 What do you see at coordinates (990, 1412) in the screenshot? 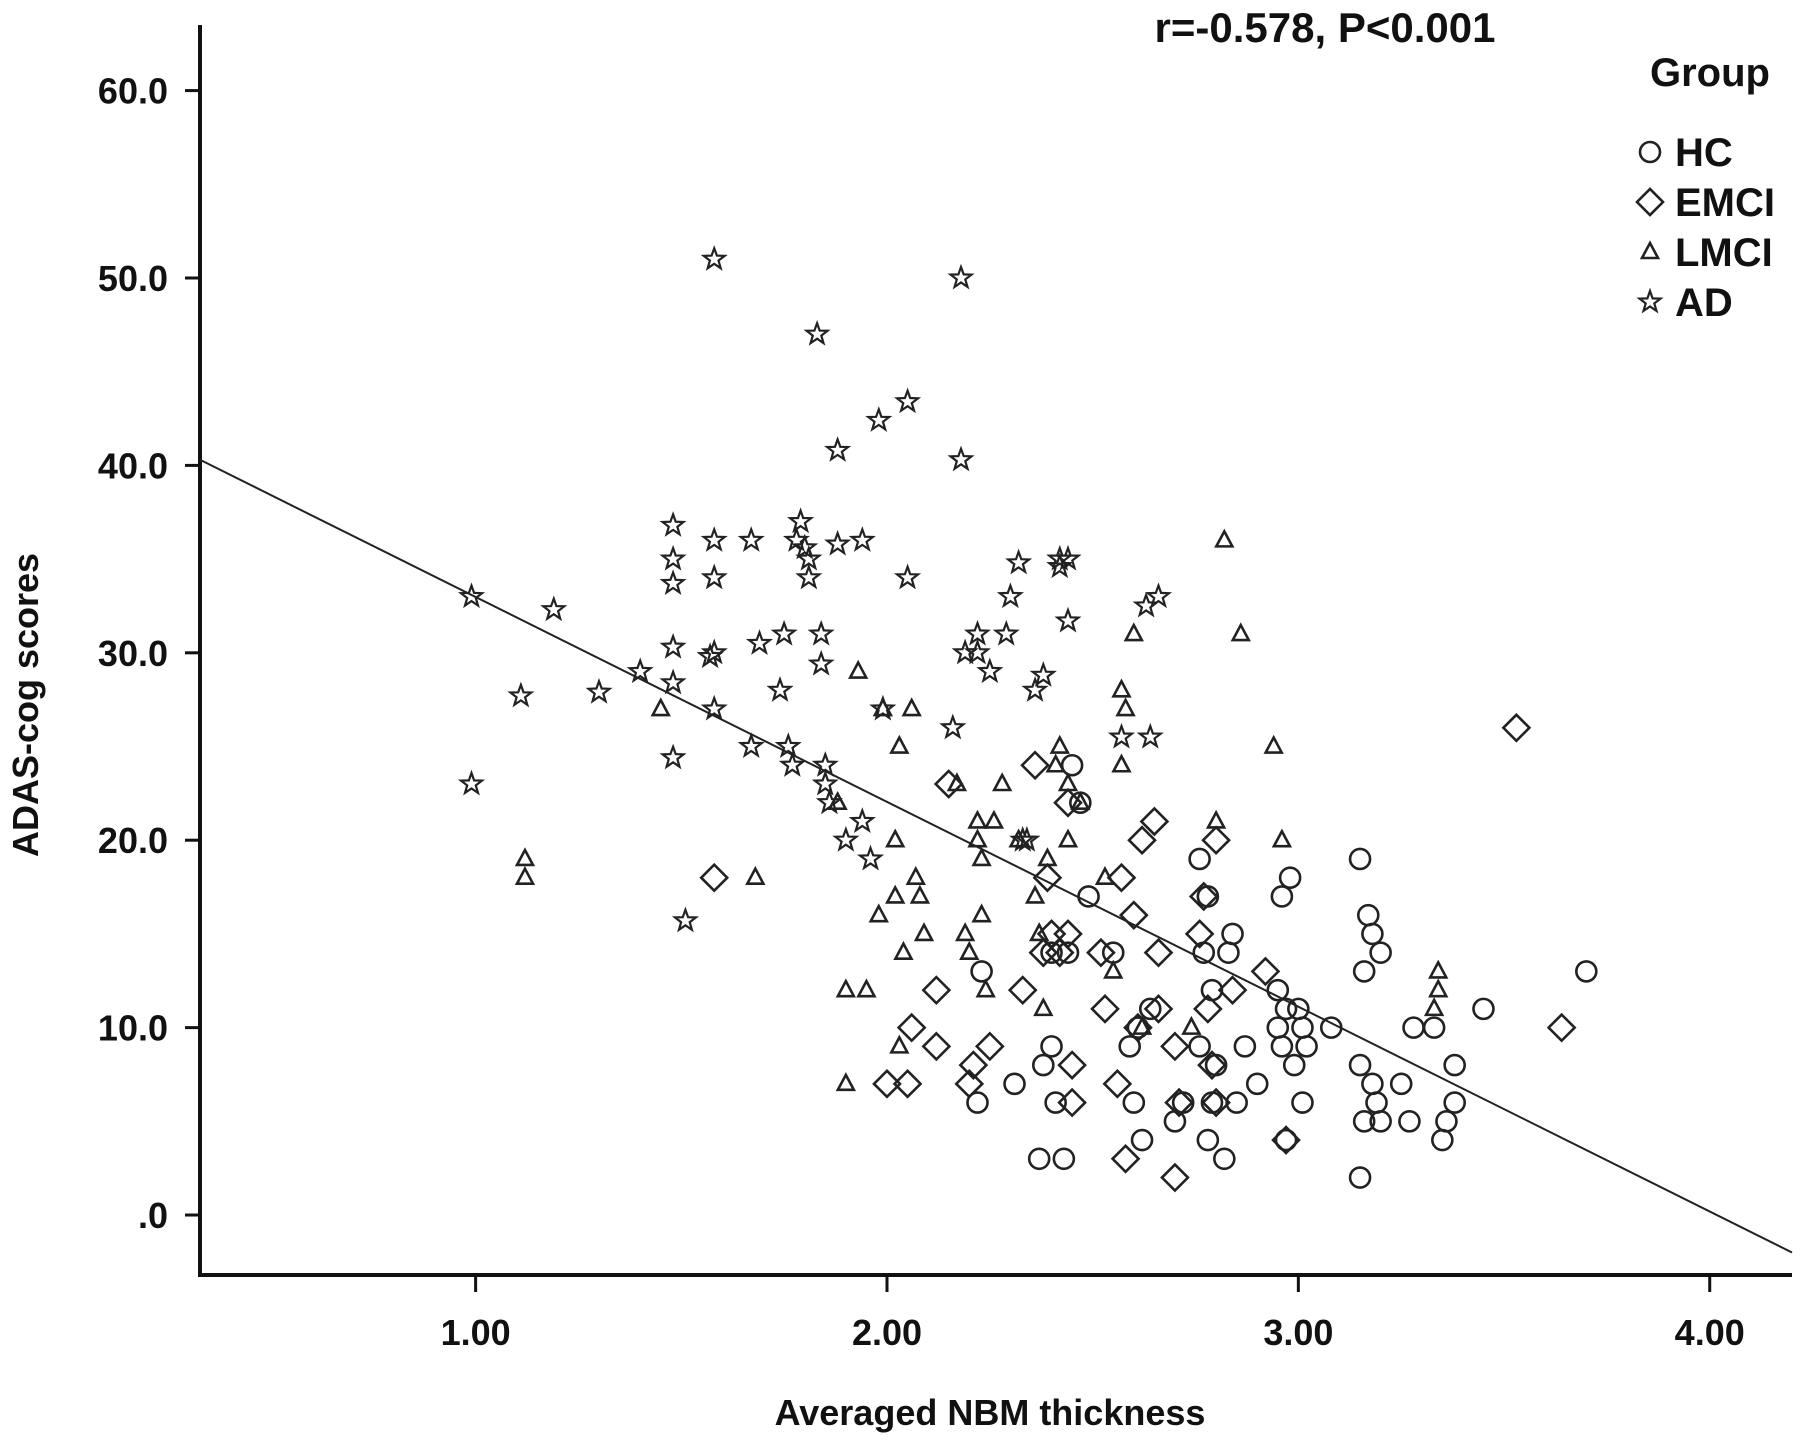
I see `x-axis-title: Averaged NBM thickness` at bounding box center [990, 1412].